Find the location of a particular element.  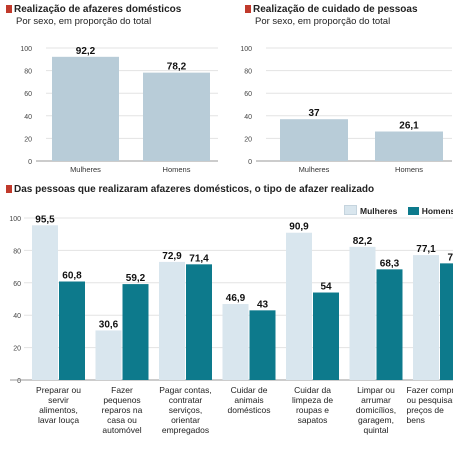

category-label-line: limpeza de is located at coordinates (312, 400).